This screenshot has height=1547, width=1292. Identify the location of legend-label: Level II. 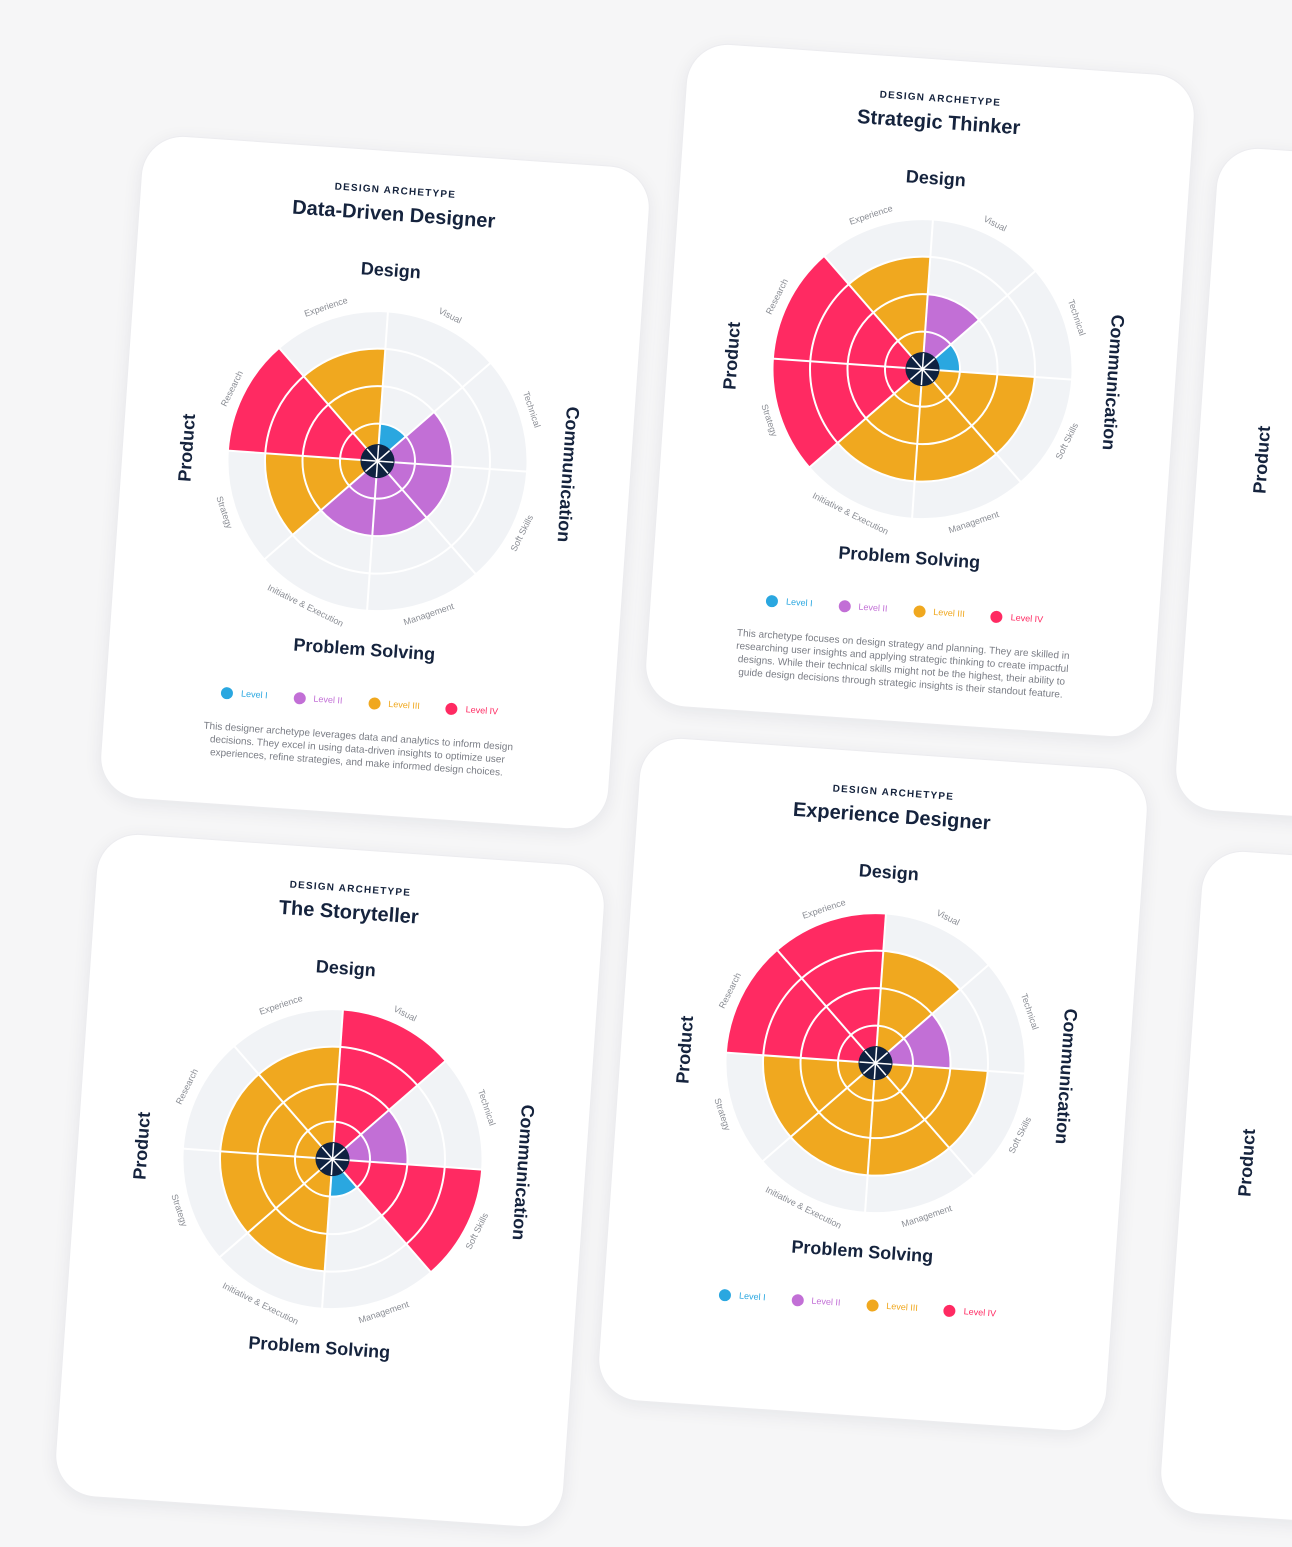
(328, 699).